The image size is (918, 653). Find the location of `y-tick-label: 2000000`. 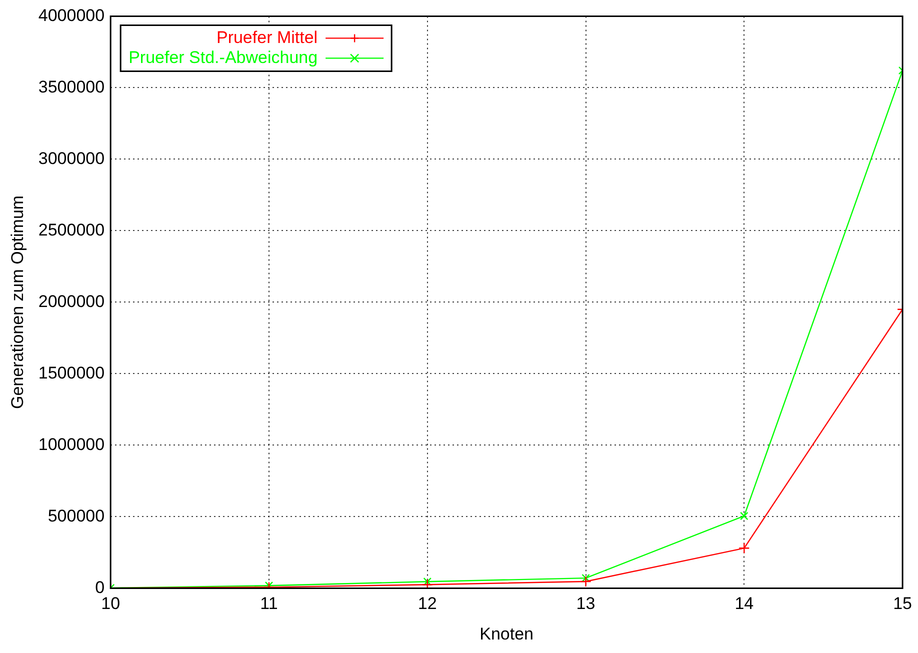

y-tick-label: 2000000 is located at coordinates (71, 301).